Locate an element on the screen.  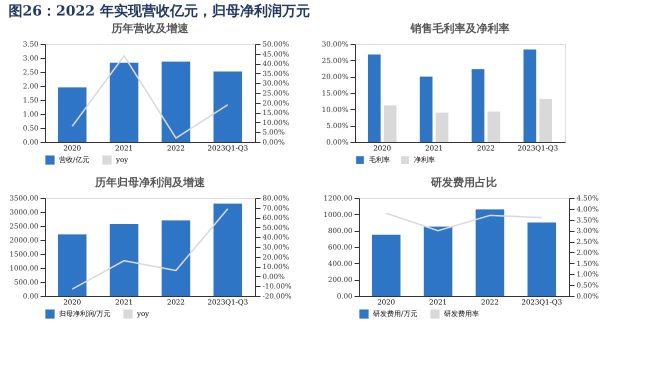
chart-title: 研发费用占比 is located at coordinates (463, 182).